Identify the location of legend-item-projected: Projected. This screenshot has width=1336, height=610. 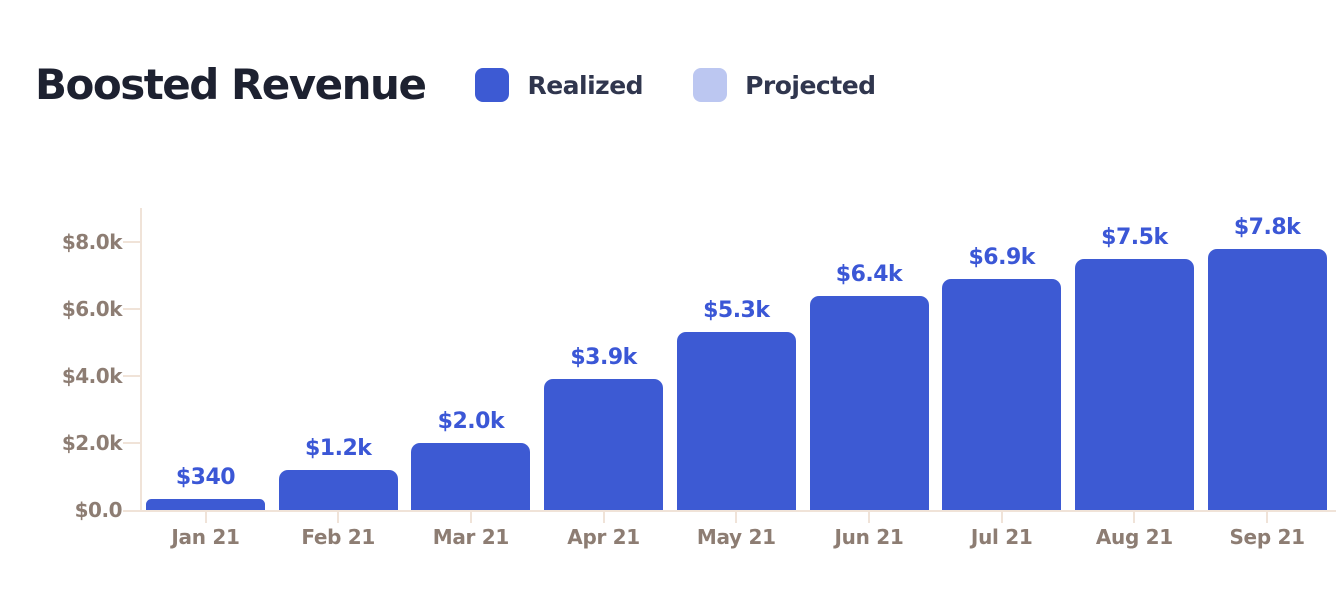
(784, 85).